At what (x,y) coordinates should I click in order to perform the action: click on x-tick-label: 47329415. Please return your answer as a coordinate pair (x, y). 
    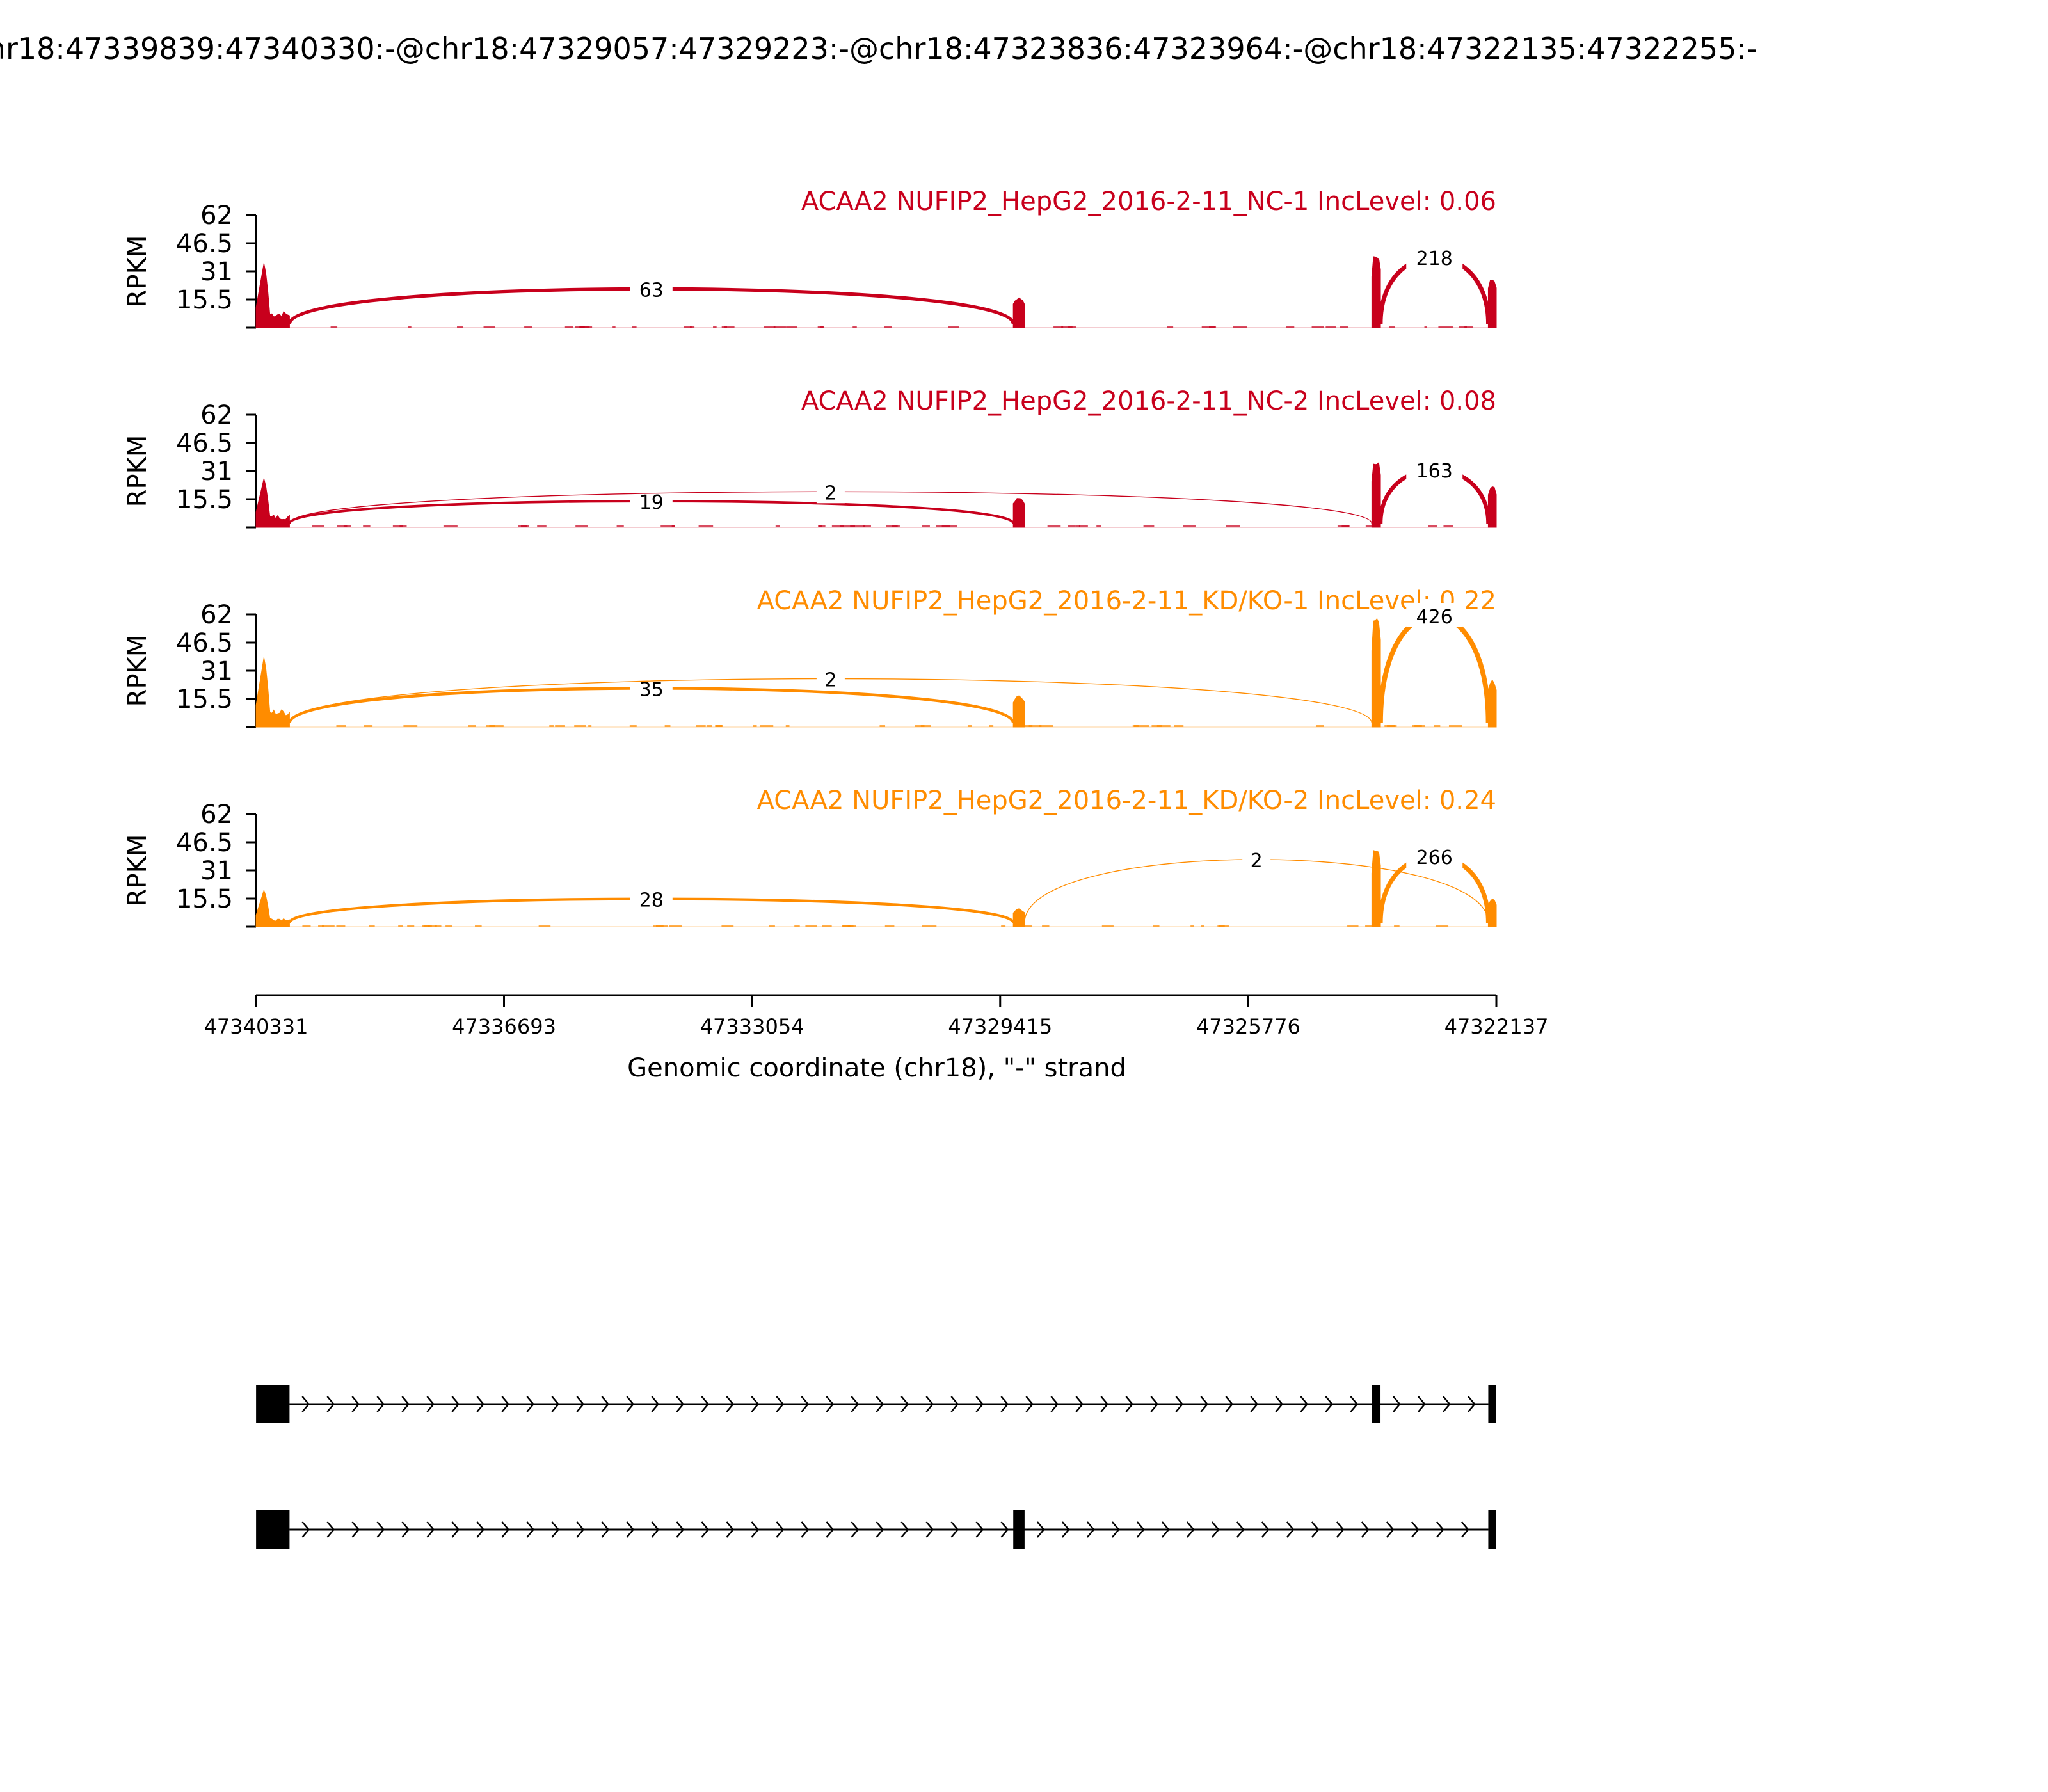
    Looking at the image, I should click on (1000, 1026).